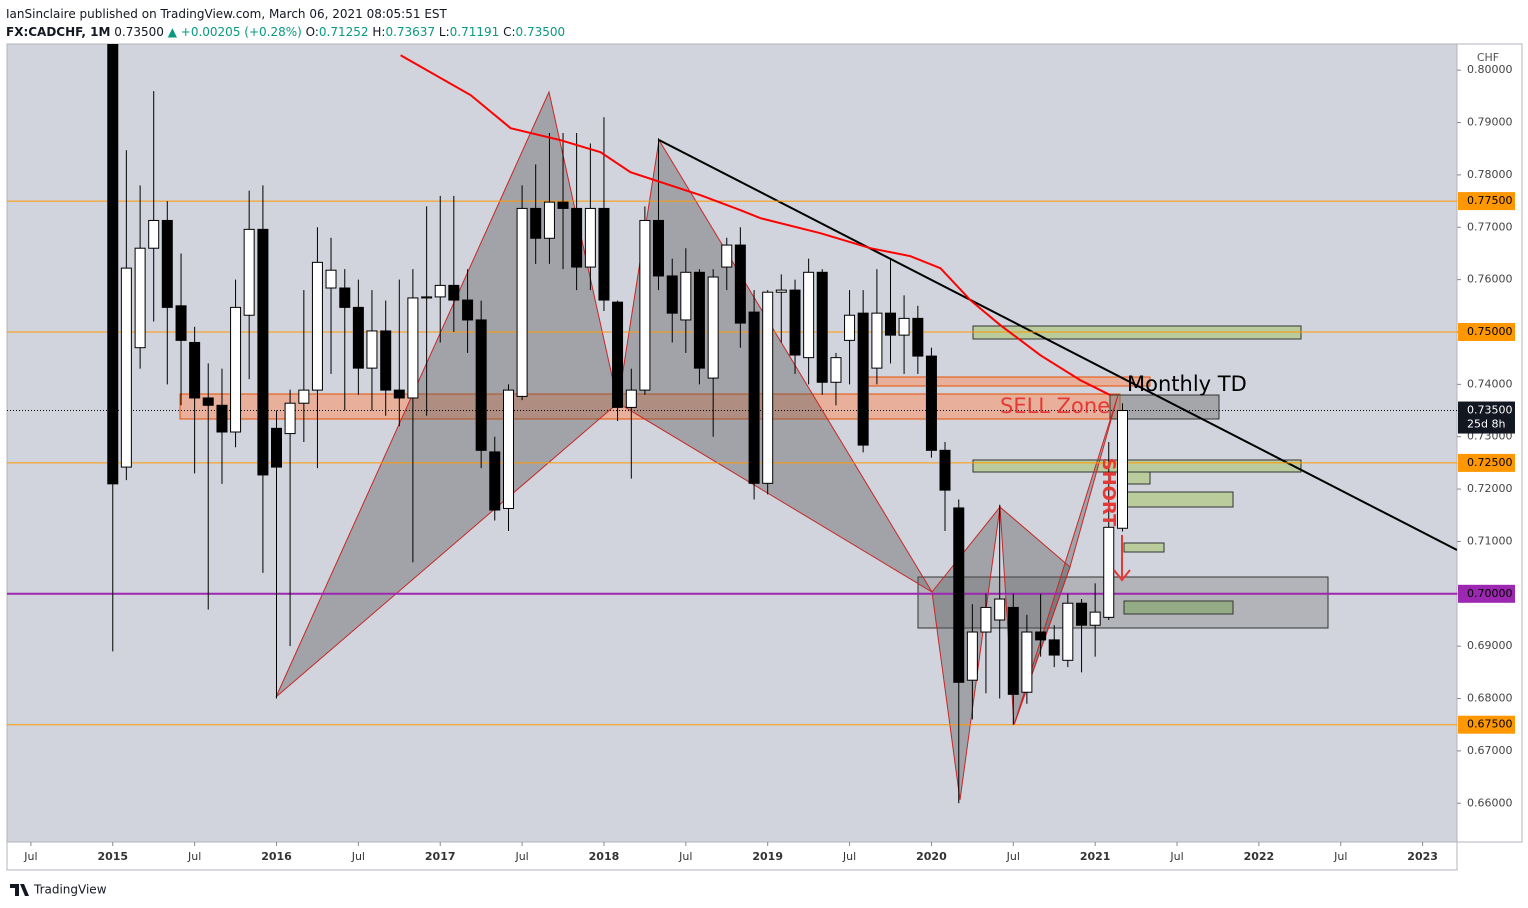 The image size is (1528, 908). What do you see at coordinates (732, 856) in the screenshot?
I see `time-axis` at bounding box center [732, 856].